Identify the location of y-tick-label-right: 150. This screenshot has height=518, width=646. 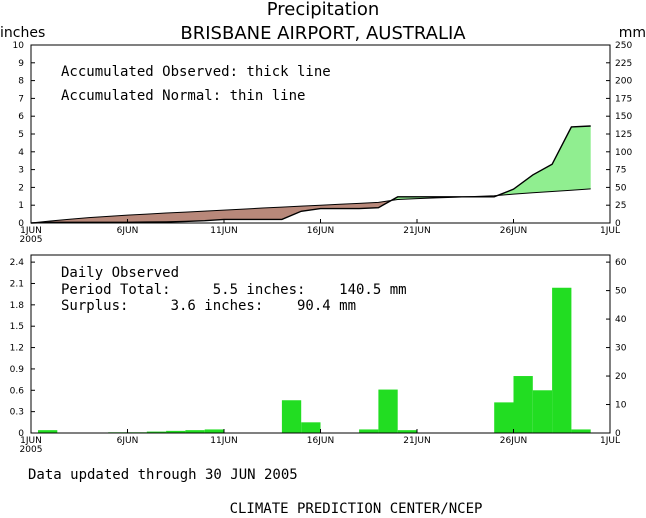
(623, 117).